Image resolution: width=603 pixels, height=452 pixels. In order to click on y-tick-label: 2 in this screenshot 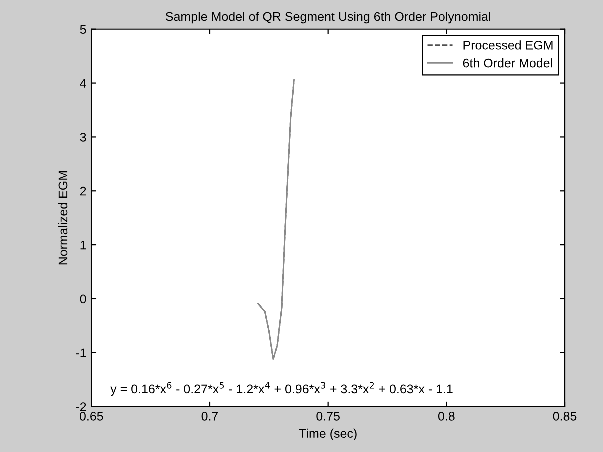, I will do `click(83, 191)`.